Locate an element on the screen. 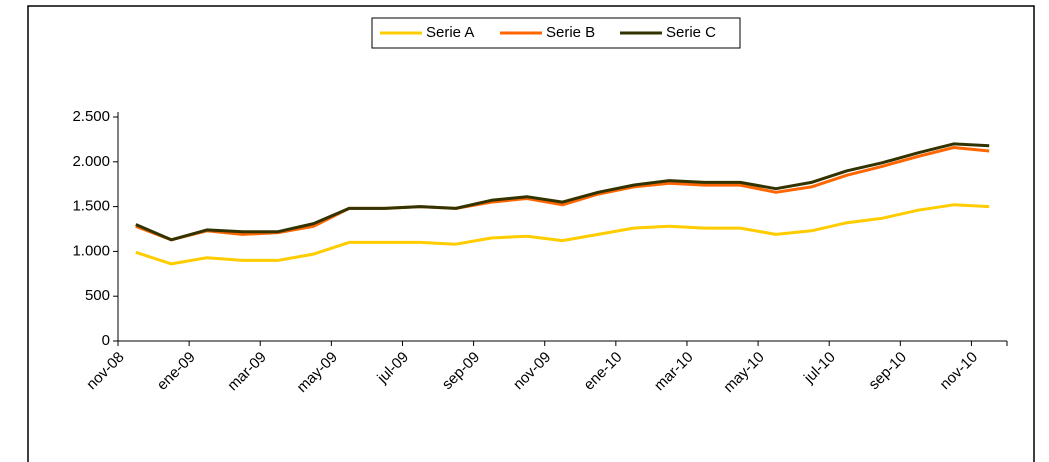 Image resolution: width=1049 pixels, height=462 pixels. x-tick-label: ene-09 is located at coordinates (176, 371).